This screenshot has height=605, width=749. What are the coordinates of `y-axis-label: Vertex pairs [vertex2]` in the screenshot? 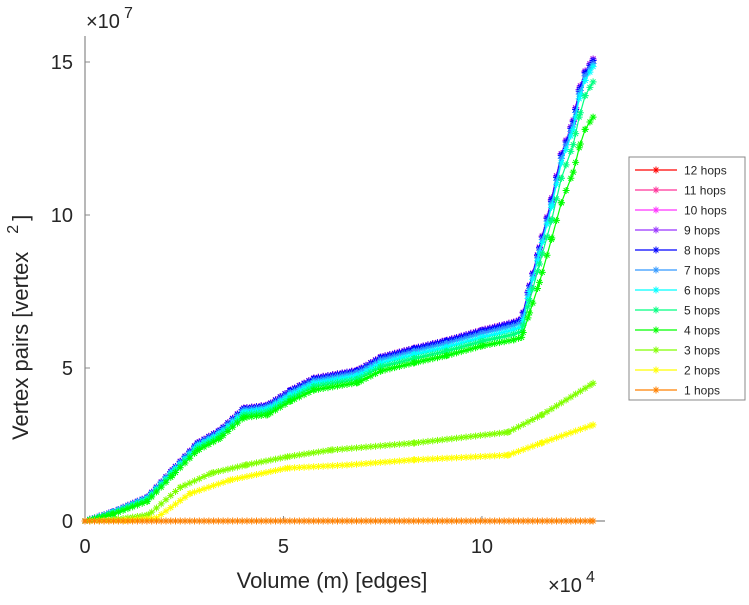 It's located at (19, 327).